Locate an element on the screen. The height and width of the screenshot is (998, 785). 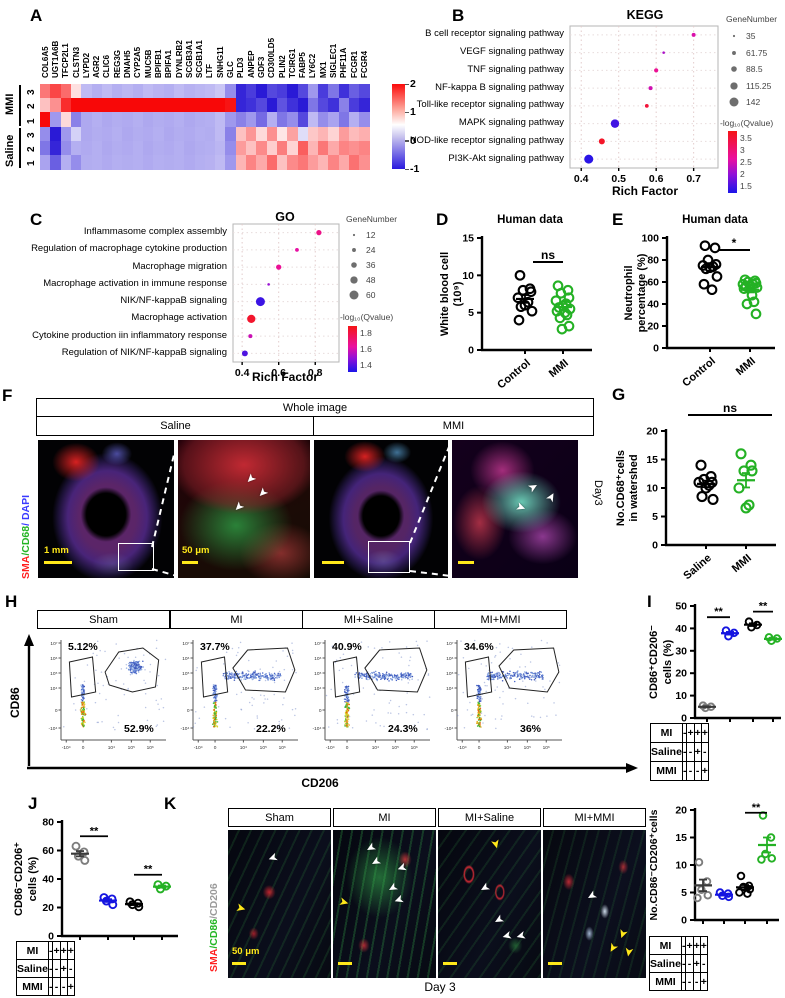
flow-plot: 10⁷ 10⁶ 10⁵ 10⁴ 0 -10⁴ -10⁴ 0 10⁴ 10⁵ 10⁶ 34.6% 36% is located at coordinates (503, 695).